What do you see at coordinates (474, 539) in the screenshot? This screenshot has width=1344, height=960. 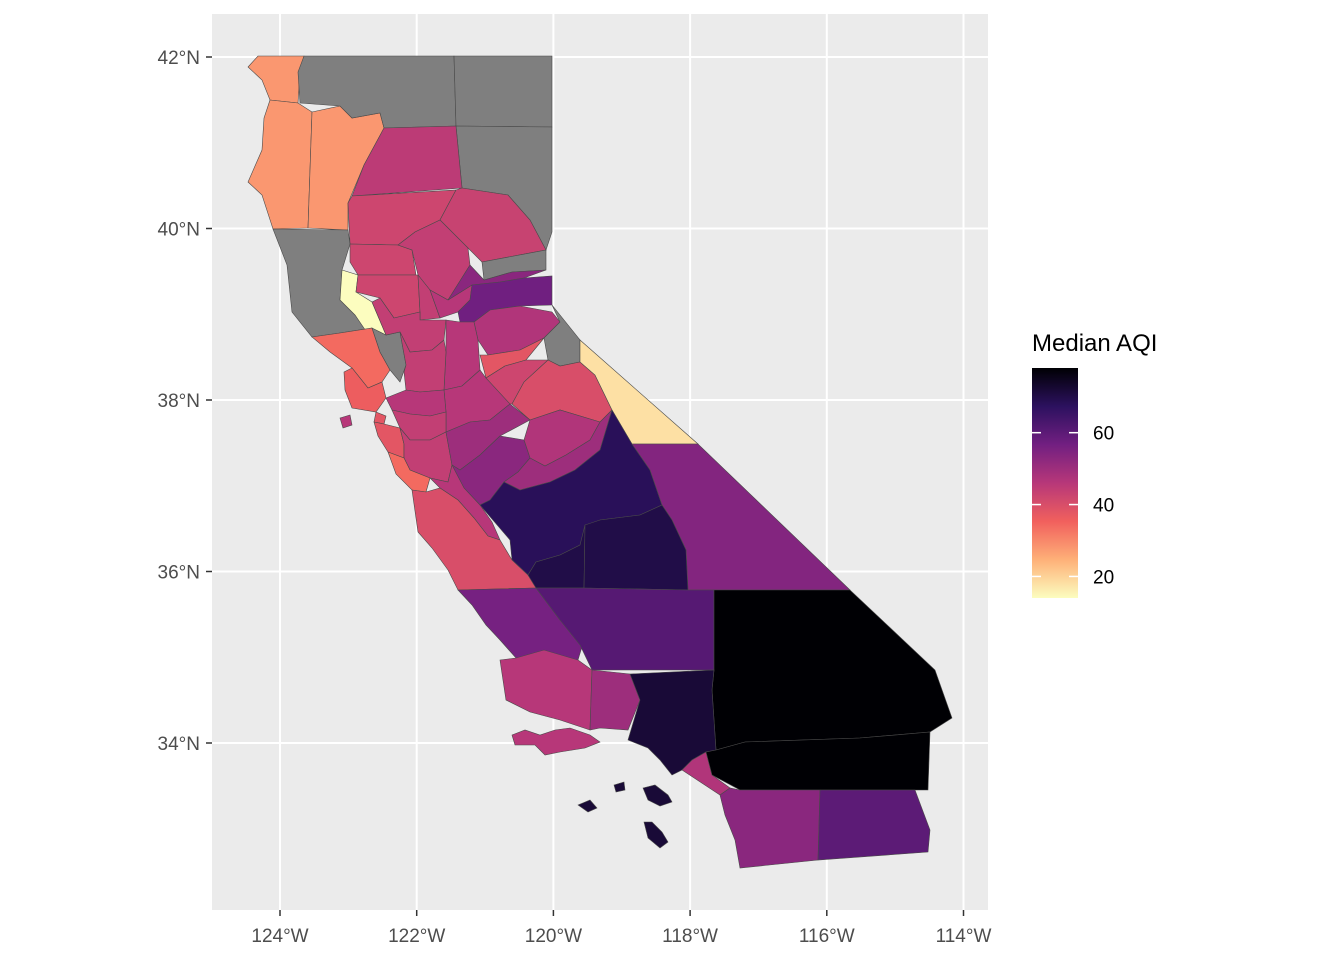 I see `county-monterey` at bounding box center [474, 539].